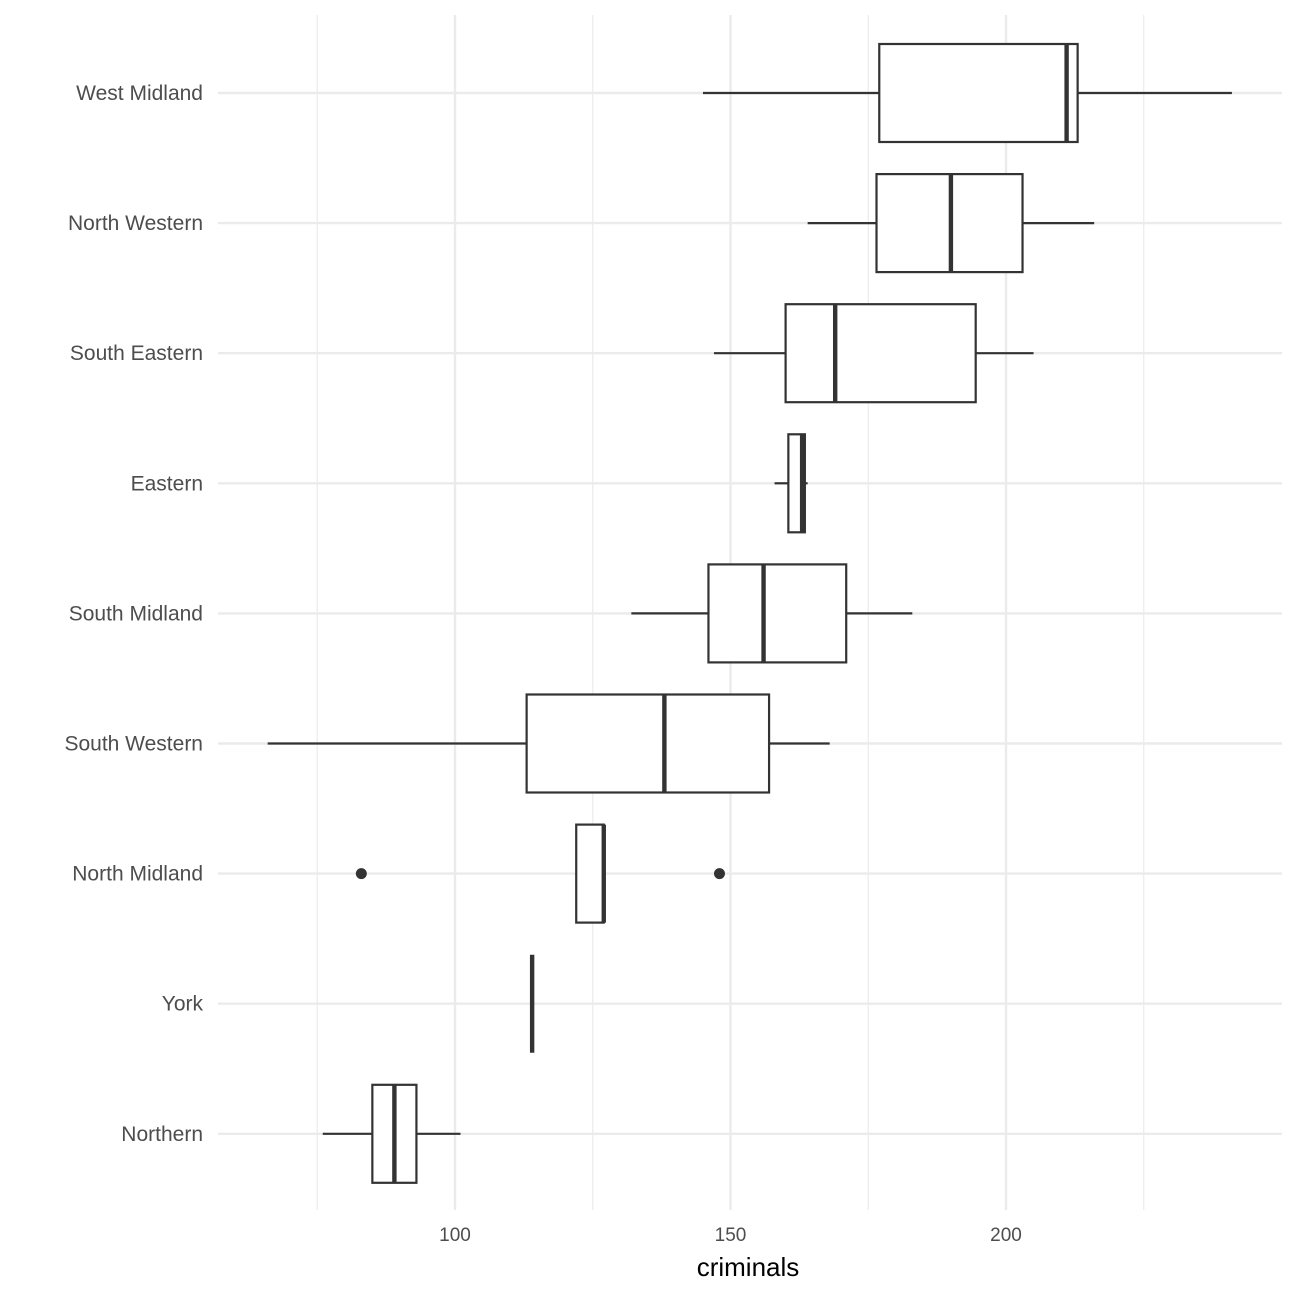 The height and width of the screenshot is (1296, 1296). Describe the element at coordinates (391, 1133) in the screenshot. I see `box-northern` at that location.